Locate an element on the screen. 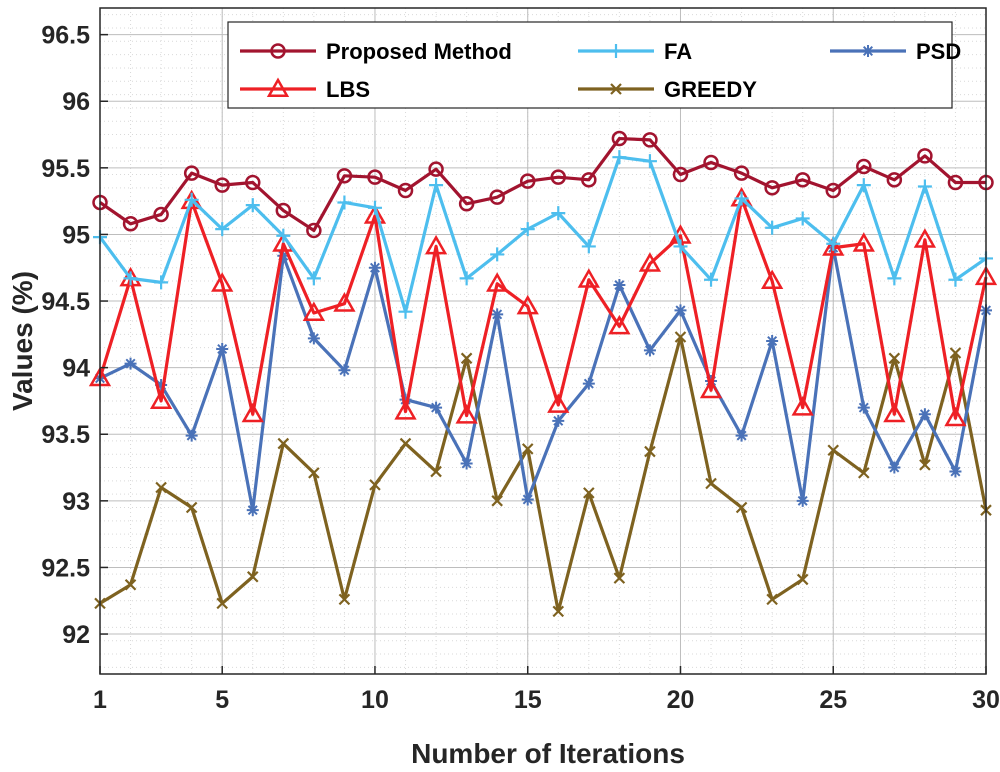 The width and height of the screenshot is (1000, 772). y-tick-label: 94.5 is located at coordinates (65, 302).